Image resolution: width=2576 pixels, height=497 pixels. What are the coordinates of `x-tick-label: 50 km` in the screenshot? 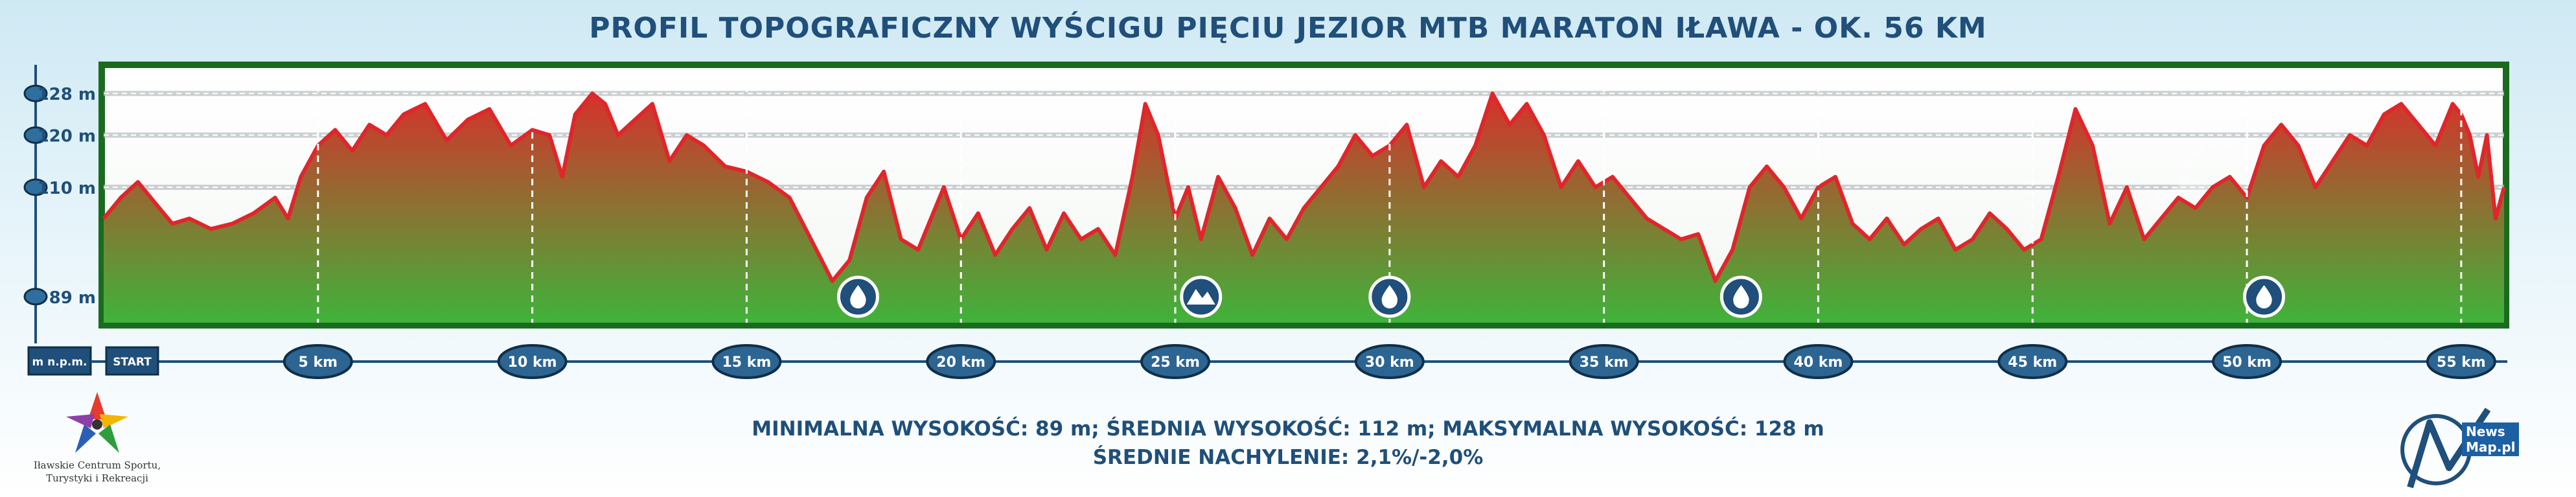 It's located at (2246, 362).